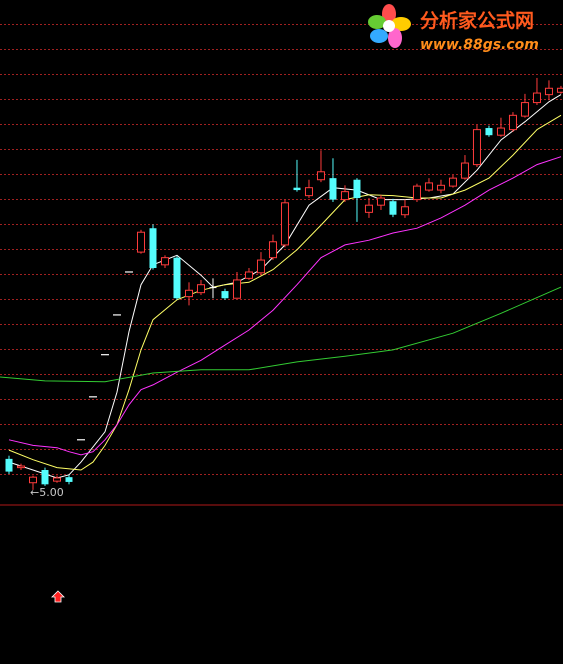  I want to click on signal-arrow, so click(58, 596).